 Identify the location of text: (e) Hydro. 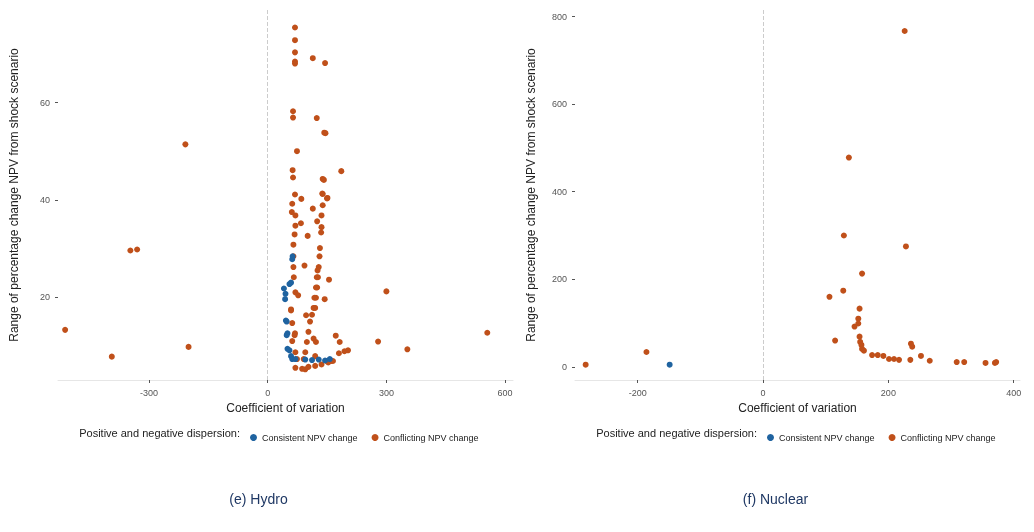
(258, 499).